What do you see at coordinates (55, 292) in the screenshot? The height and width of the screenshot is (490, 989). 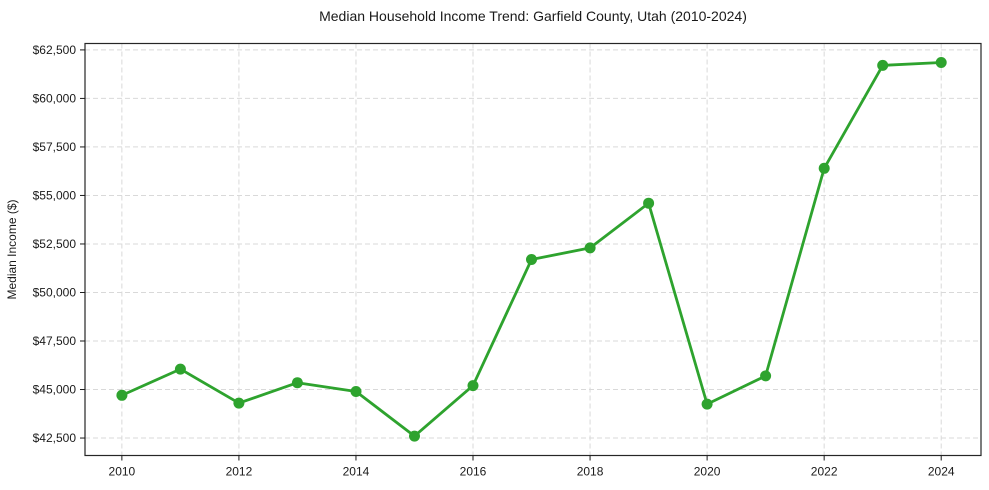 I see `y-tick-label: $50,000` at bounding box center [55, 292].